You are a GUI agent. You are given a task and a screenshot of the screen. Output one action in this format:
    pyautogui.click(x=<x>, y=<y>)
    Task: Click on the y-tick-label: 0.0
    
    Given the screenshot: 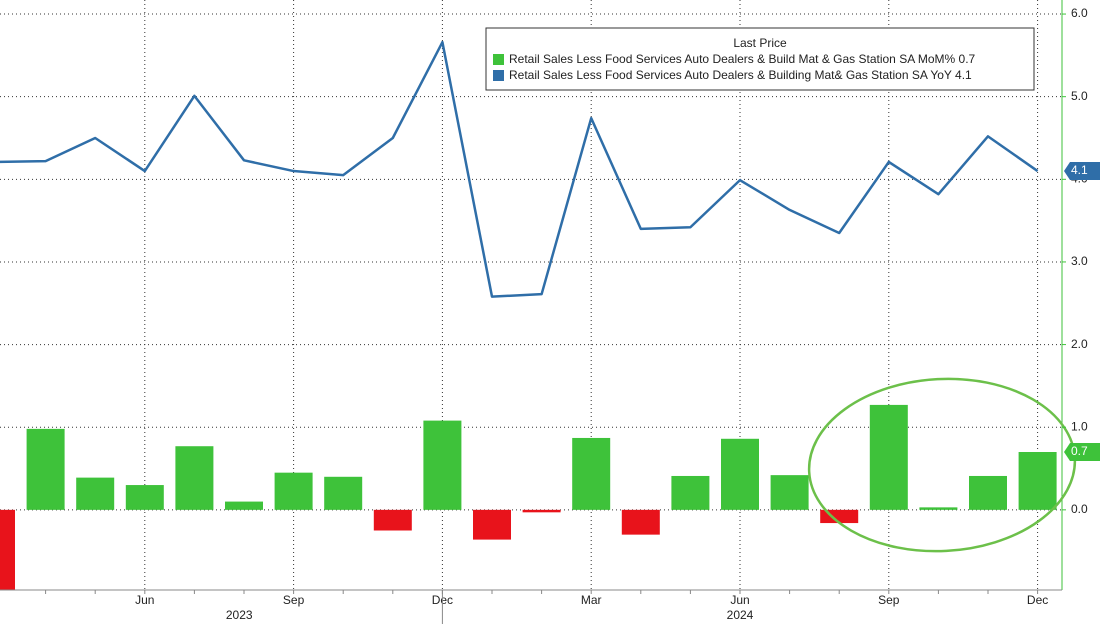 What is the action you would take?
    pyautogui.click(x=1079, y=509)
    